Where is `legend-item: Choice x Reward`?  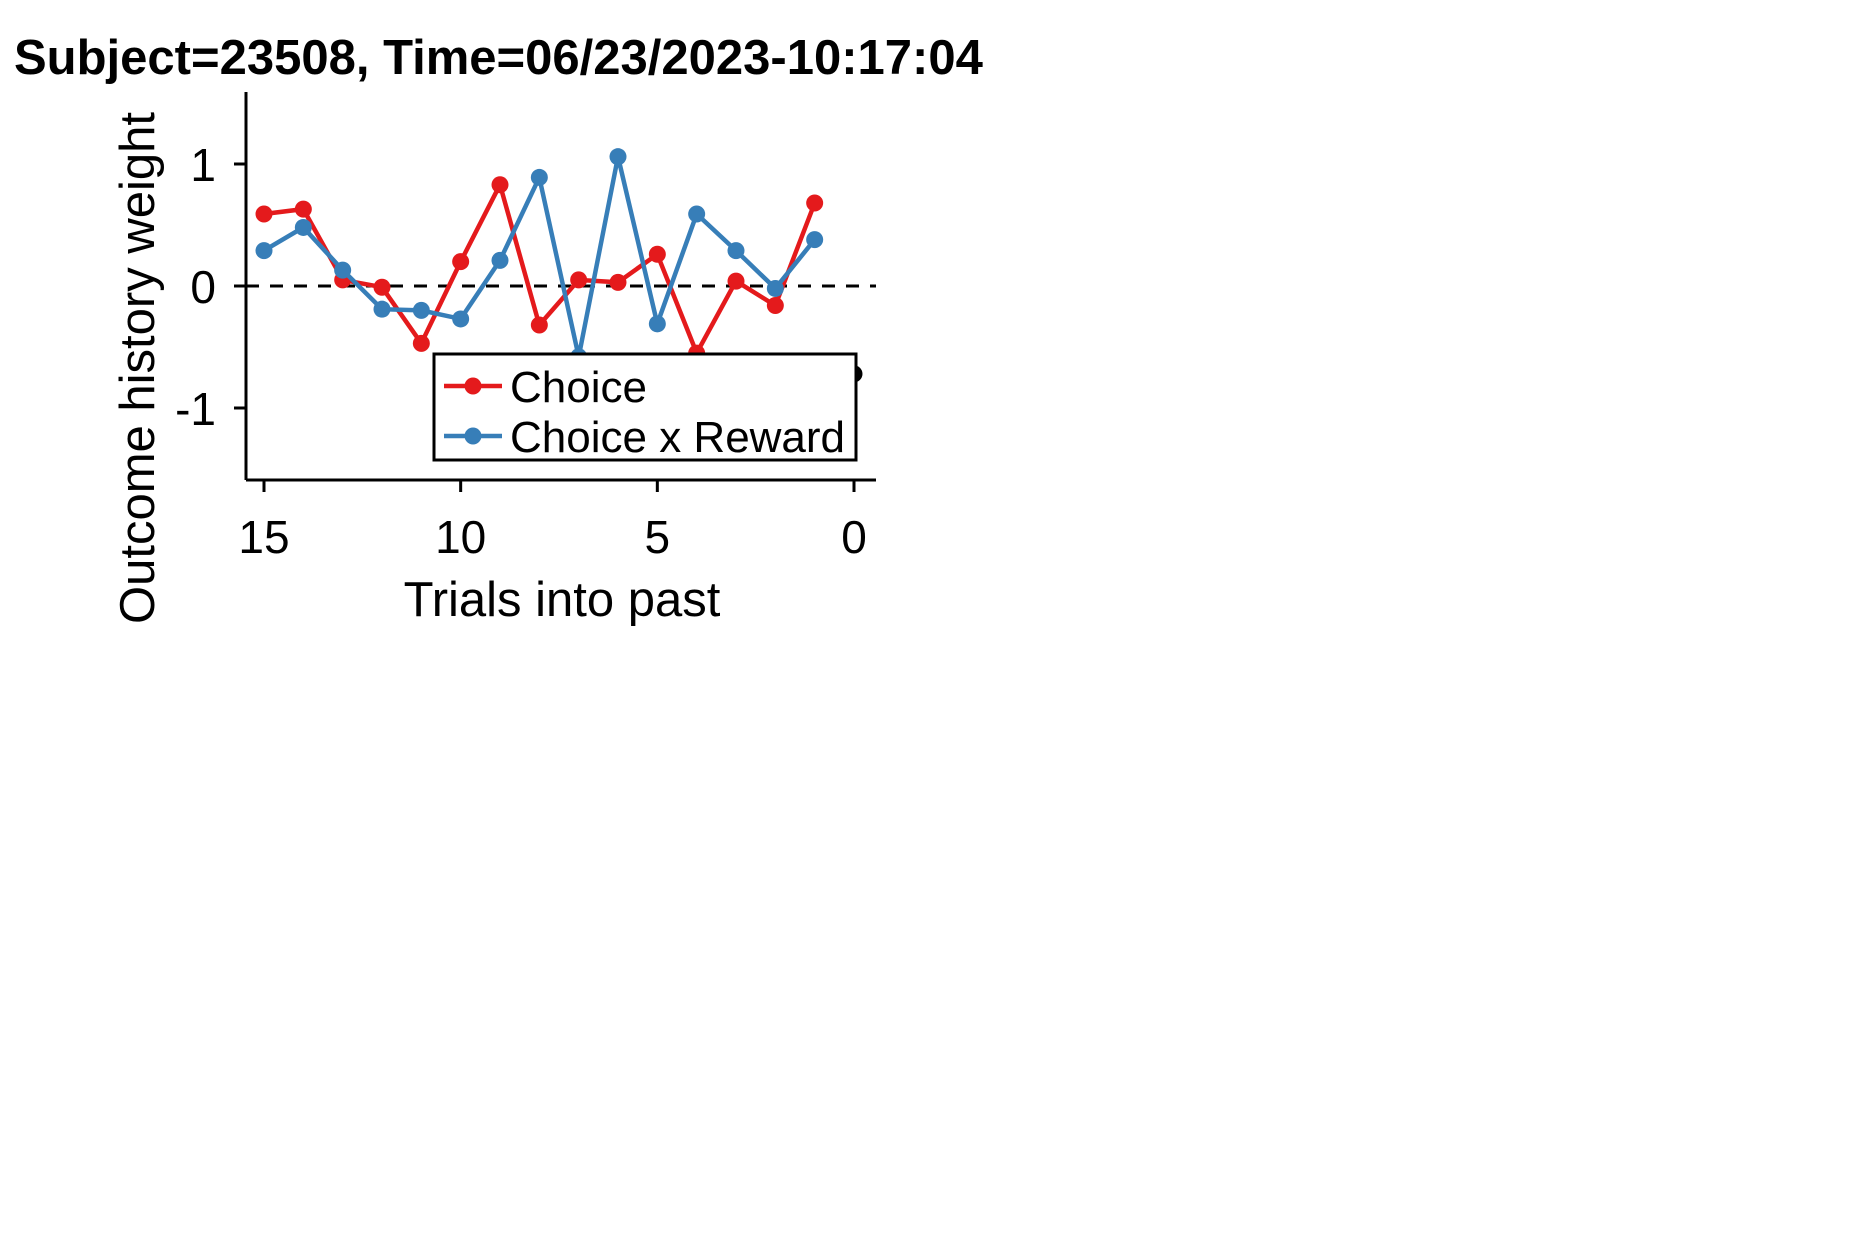
legend-item: Choice x Reward is located at coordinates (644, 437).